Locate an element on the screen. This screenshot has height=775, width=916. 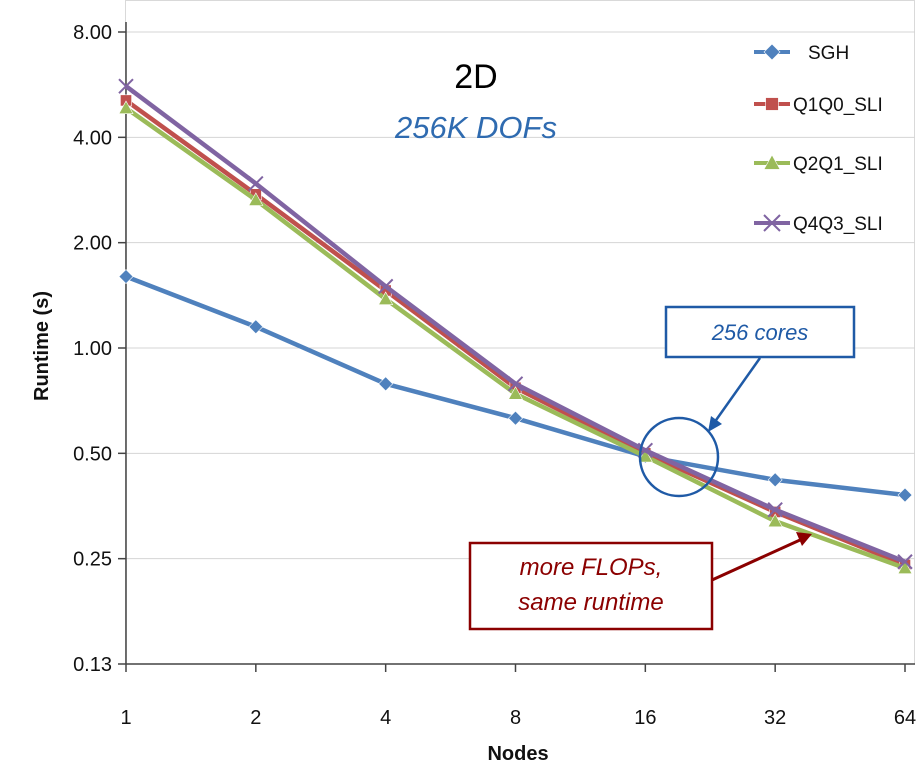
x-tick-label: 64 is located at coordinates (905, 718).